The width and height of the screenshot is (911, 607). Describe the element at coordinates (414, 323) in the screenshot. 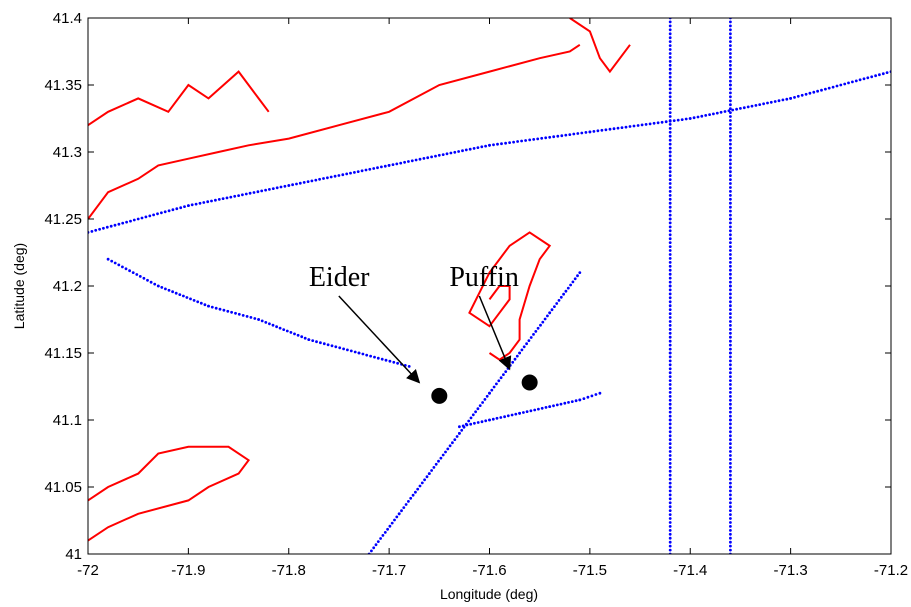

I see `annotations: Eider Puffin` at that location.